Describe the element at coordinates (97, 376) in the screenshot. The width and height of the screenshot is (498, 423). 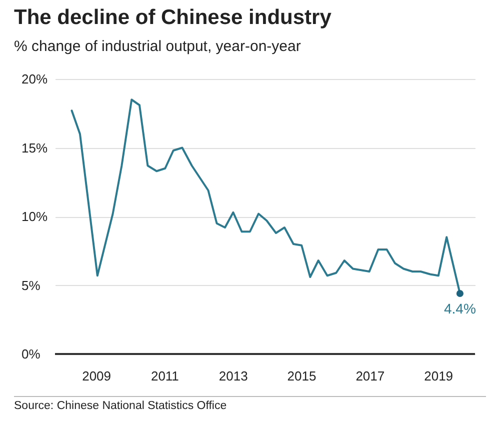
I see `x-tick-label: 2009` at that location.